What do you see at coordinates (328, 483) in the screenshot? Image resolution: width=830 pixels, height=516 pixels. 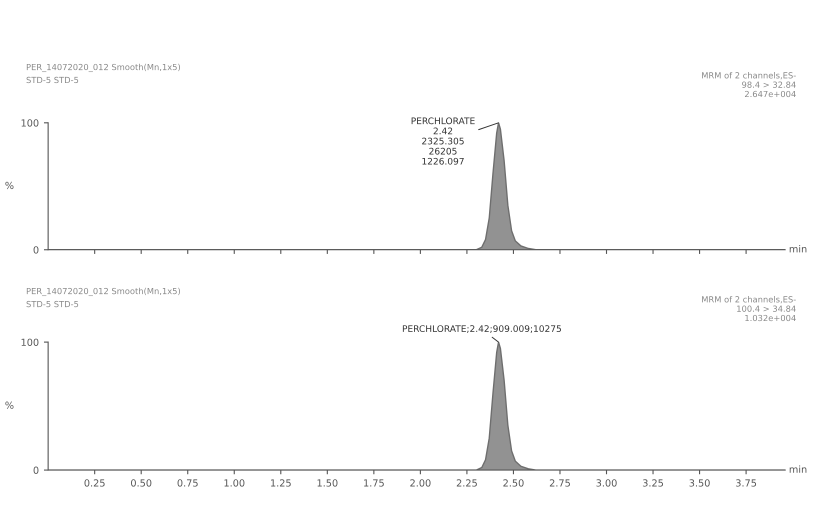 I see `x-tick-label: 1.50` at bounding box center [328, 483].